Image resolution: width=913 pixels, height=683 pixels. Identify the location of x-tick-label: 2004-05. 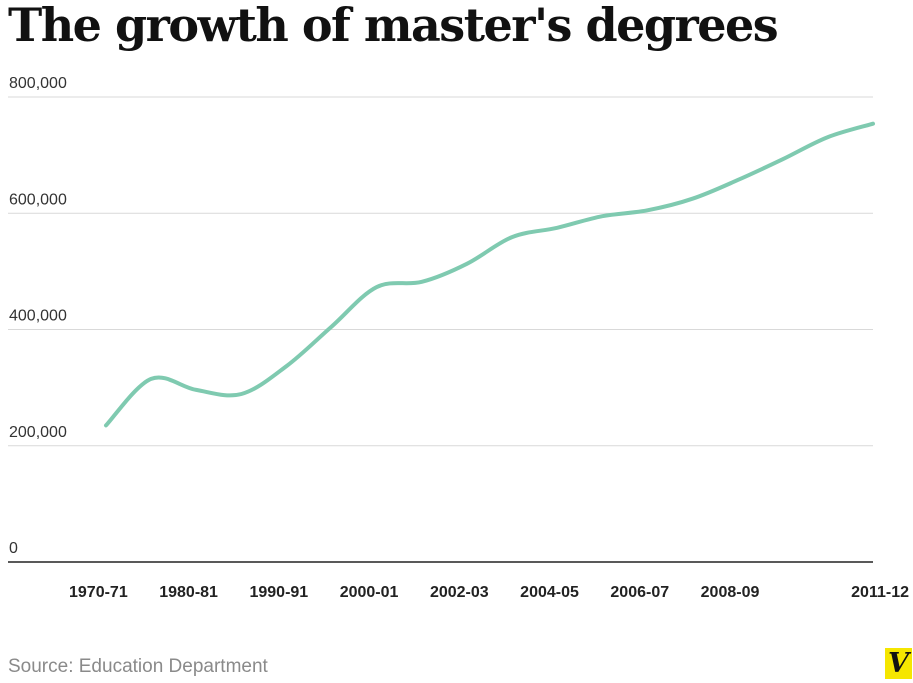
(549, 592).